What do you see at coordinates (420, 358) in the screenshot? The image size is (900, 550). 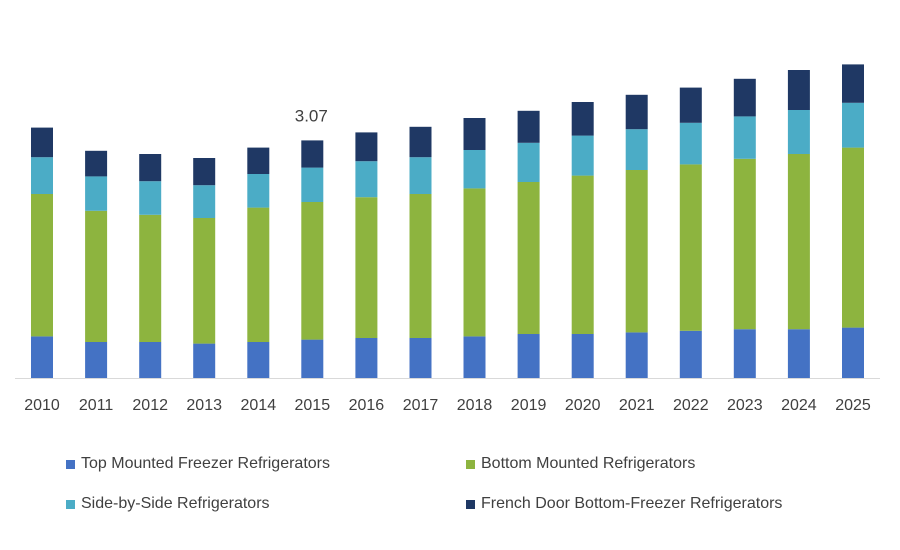 I see `bar-segment-2017-s0` at bounding box center [420, 358].